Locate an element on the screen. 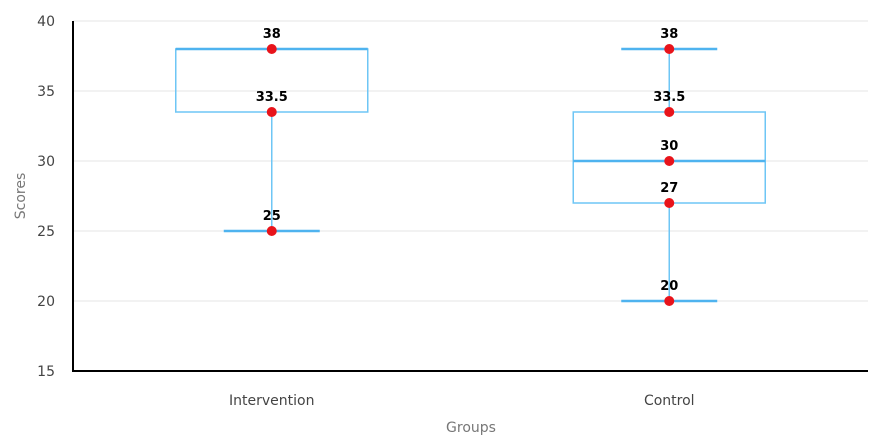 This screenshot has height=440, width=891. box-control is located at coordinates (669, 175).